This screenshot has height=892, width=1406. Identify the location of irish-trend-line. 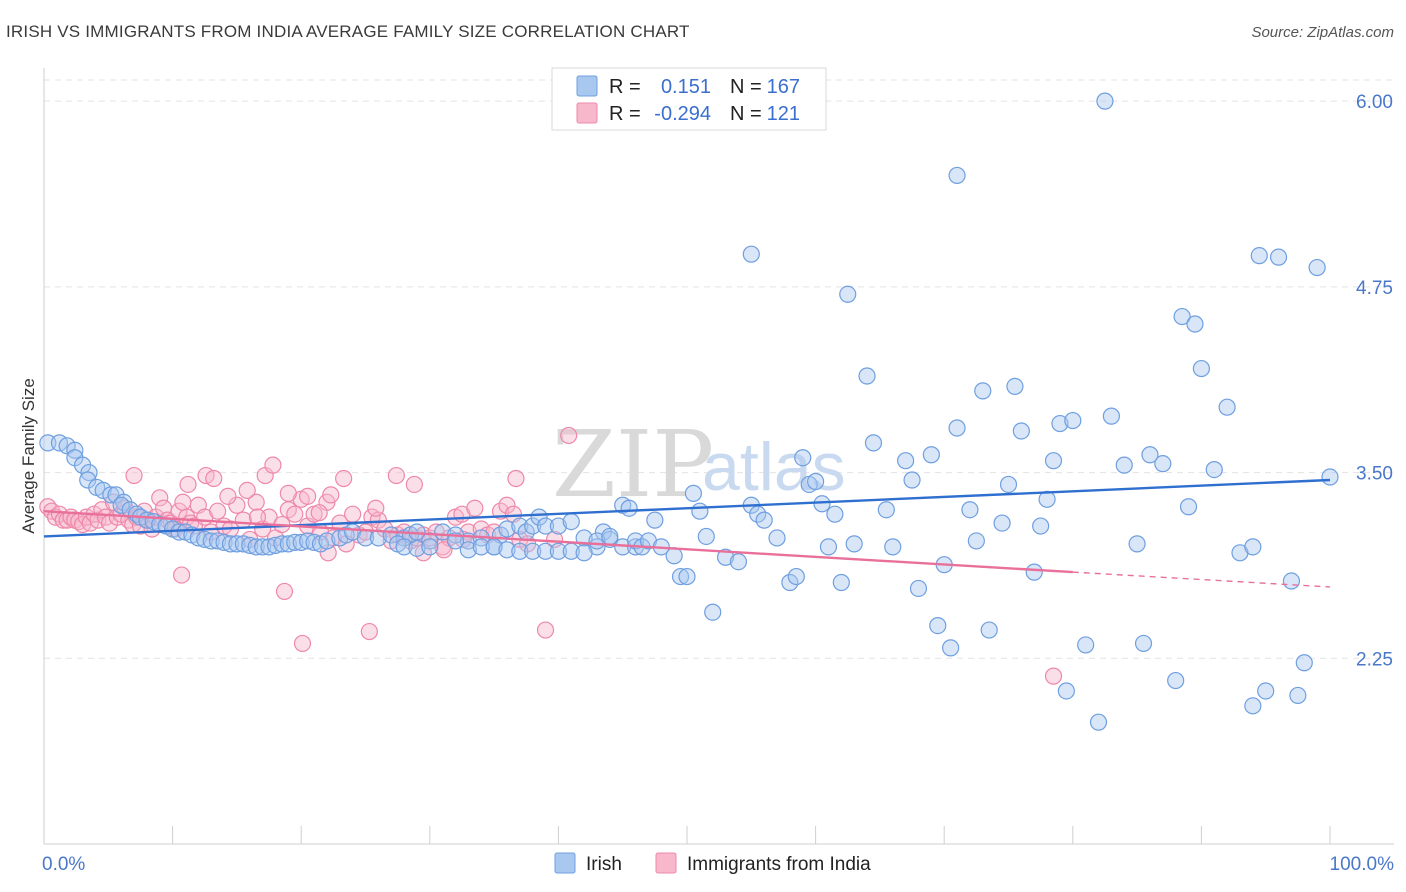
(687, 508).